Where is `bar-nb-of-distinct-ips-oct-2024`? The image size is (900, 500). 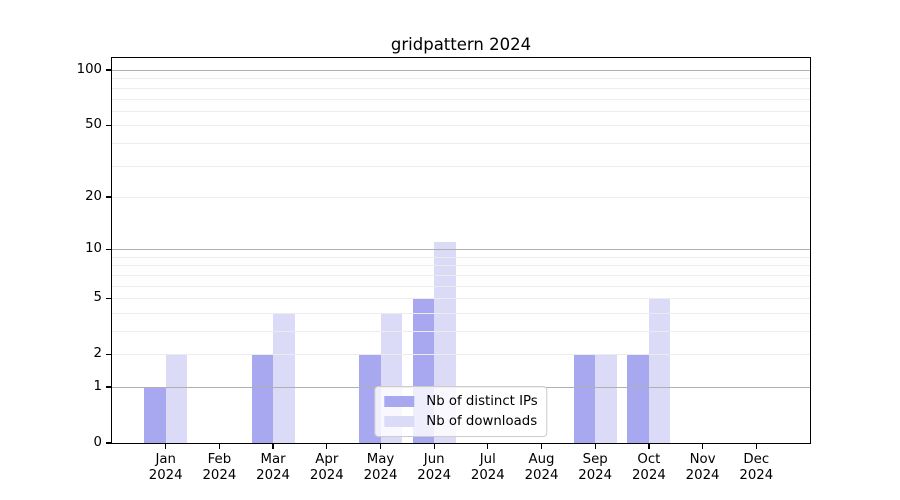
bar-nb-of-distinct-ips-oct-2024 is located at coordinates (638, 398).